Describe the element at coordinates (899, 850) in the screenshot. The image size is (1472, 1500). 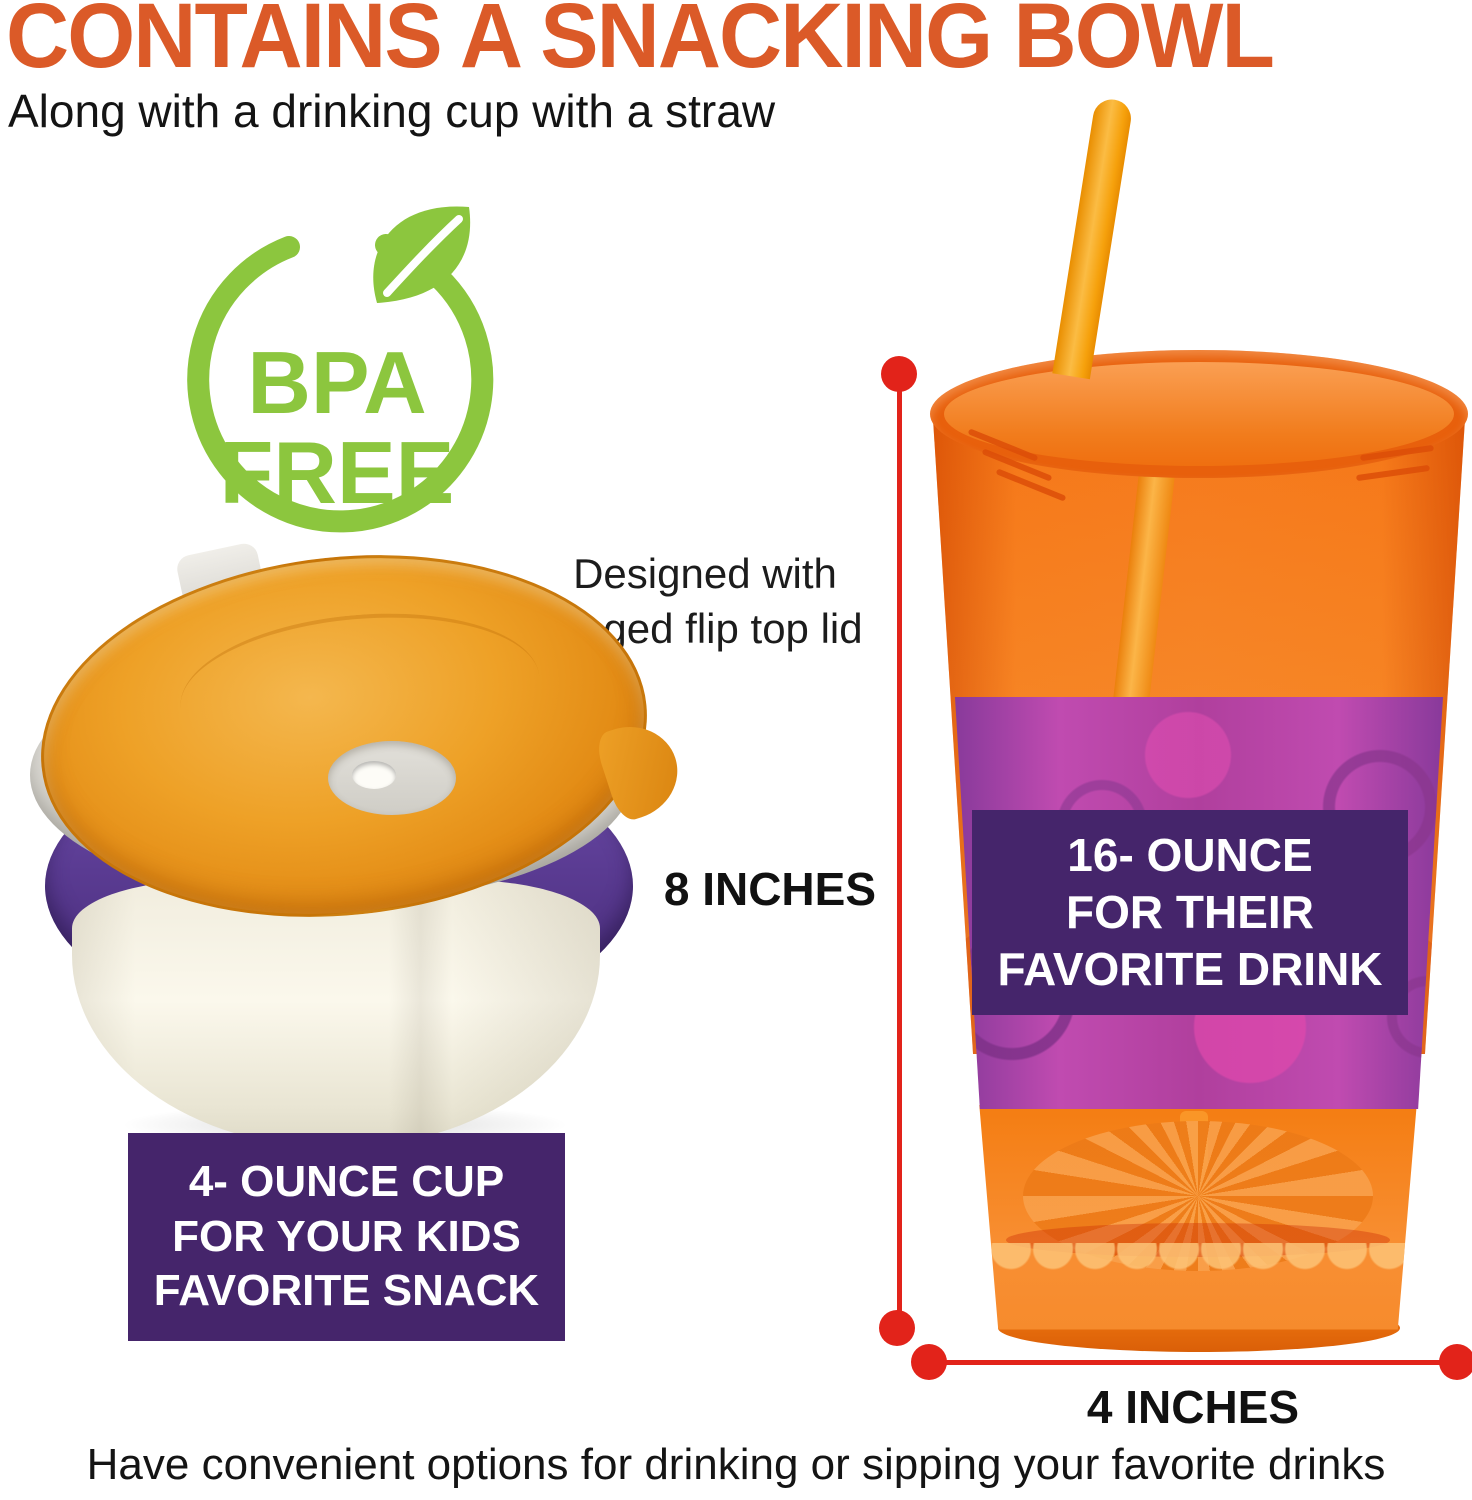
I see `height-measure-line` at that location.